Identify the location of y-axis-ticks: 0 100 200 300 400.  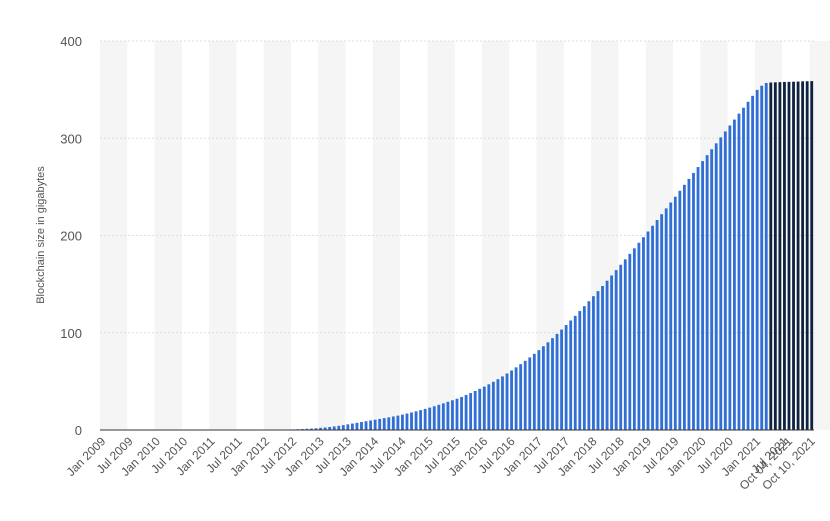
(71, 236).